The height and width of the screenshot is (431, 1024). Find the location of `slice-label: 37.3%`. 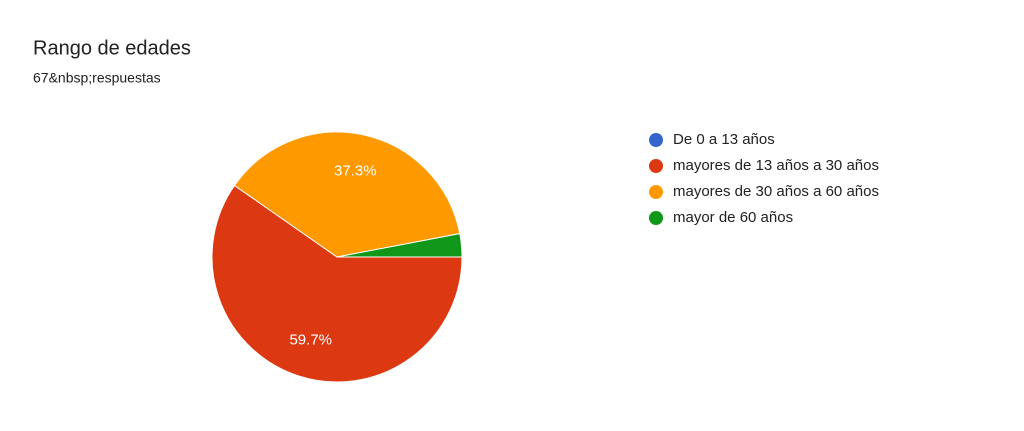

slice-label: 37.3% is located at coordinates (355, 170).